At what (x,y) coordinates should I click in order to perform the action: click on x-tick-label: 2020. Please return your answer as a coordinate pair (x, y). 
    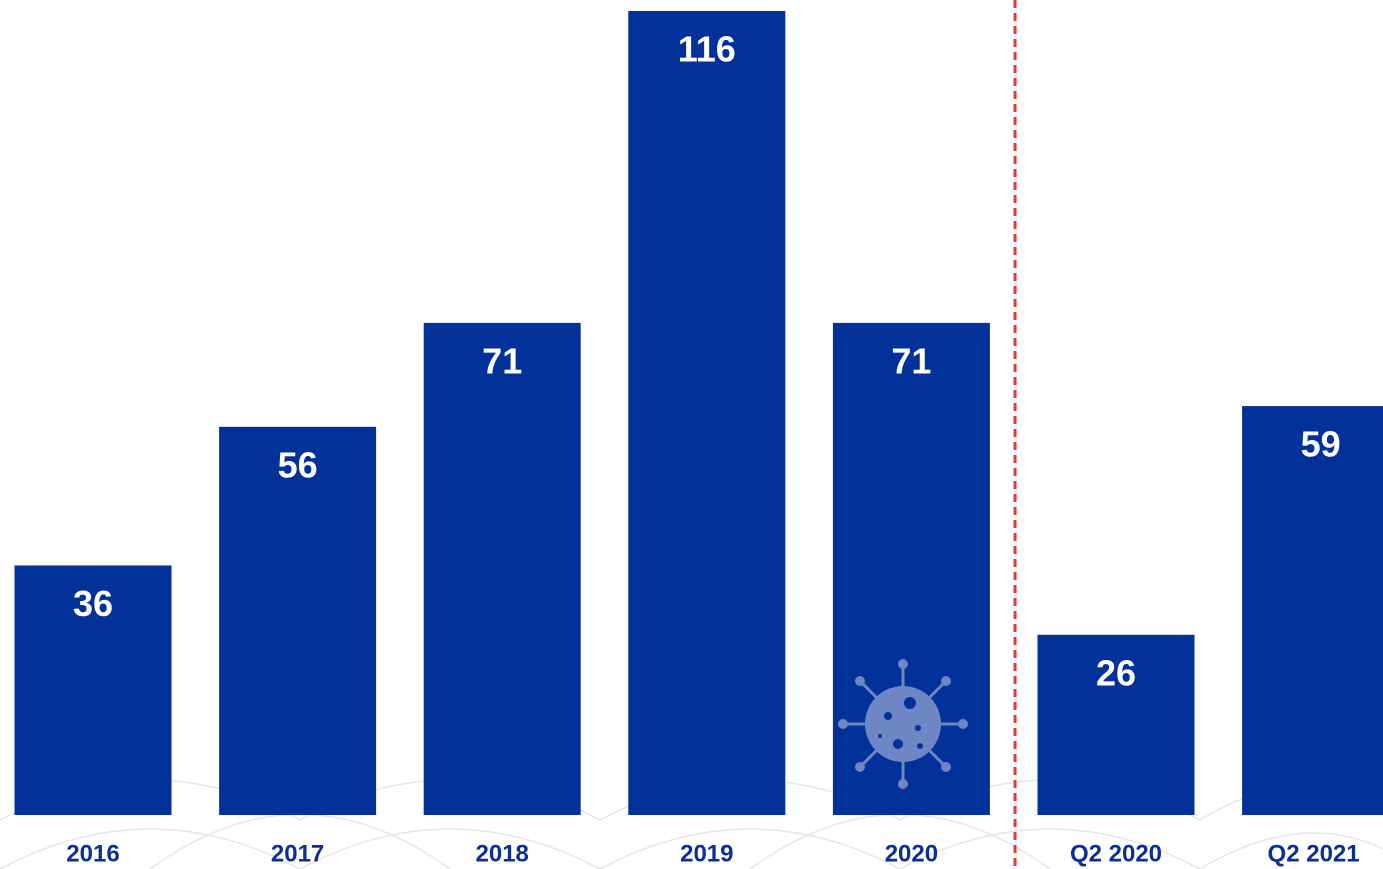
    Looking at the image, I should click on (911, 853).